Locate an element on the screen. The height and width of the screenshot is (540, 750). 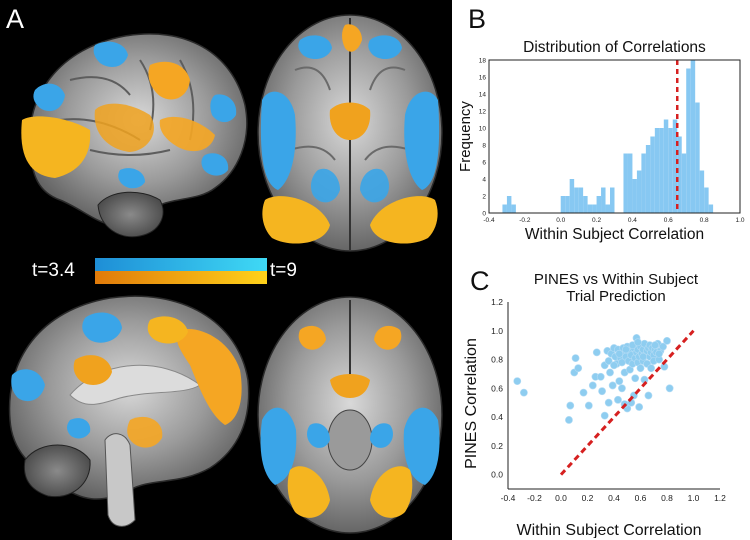
scatter-y-tick: 0.2 is located at coordinates (497, 446).